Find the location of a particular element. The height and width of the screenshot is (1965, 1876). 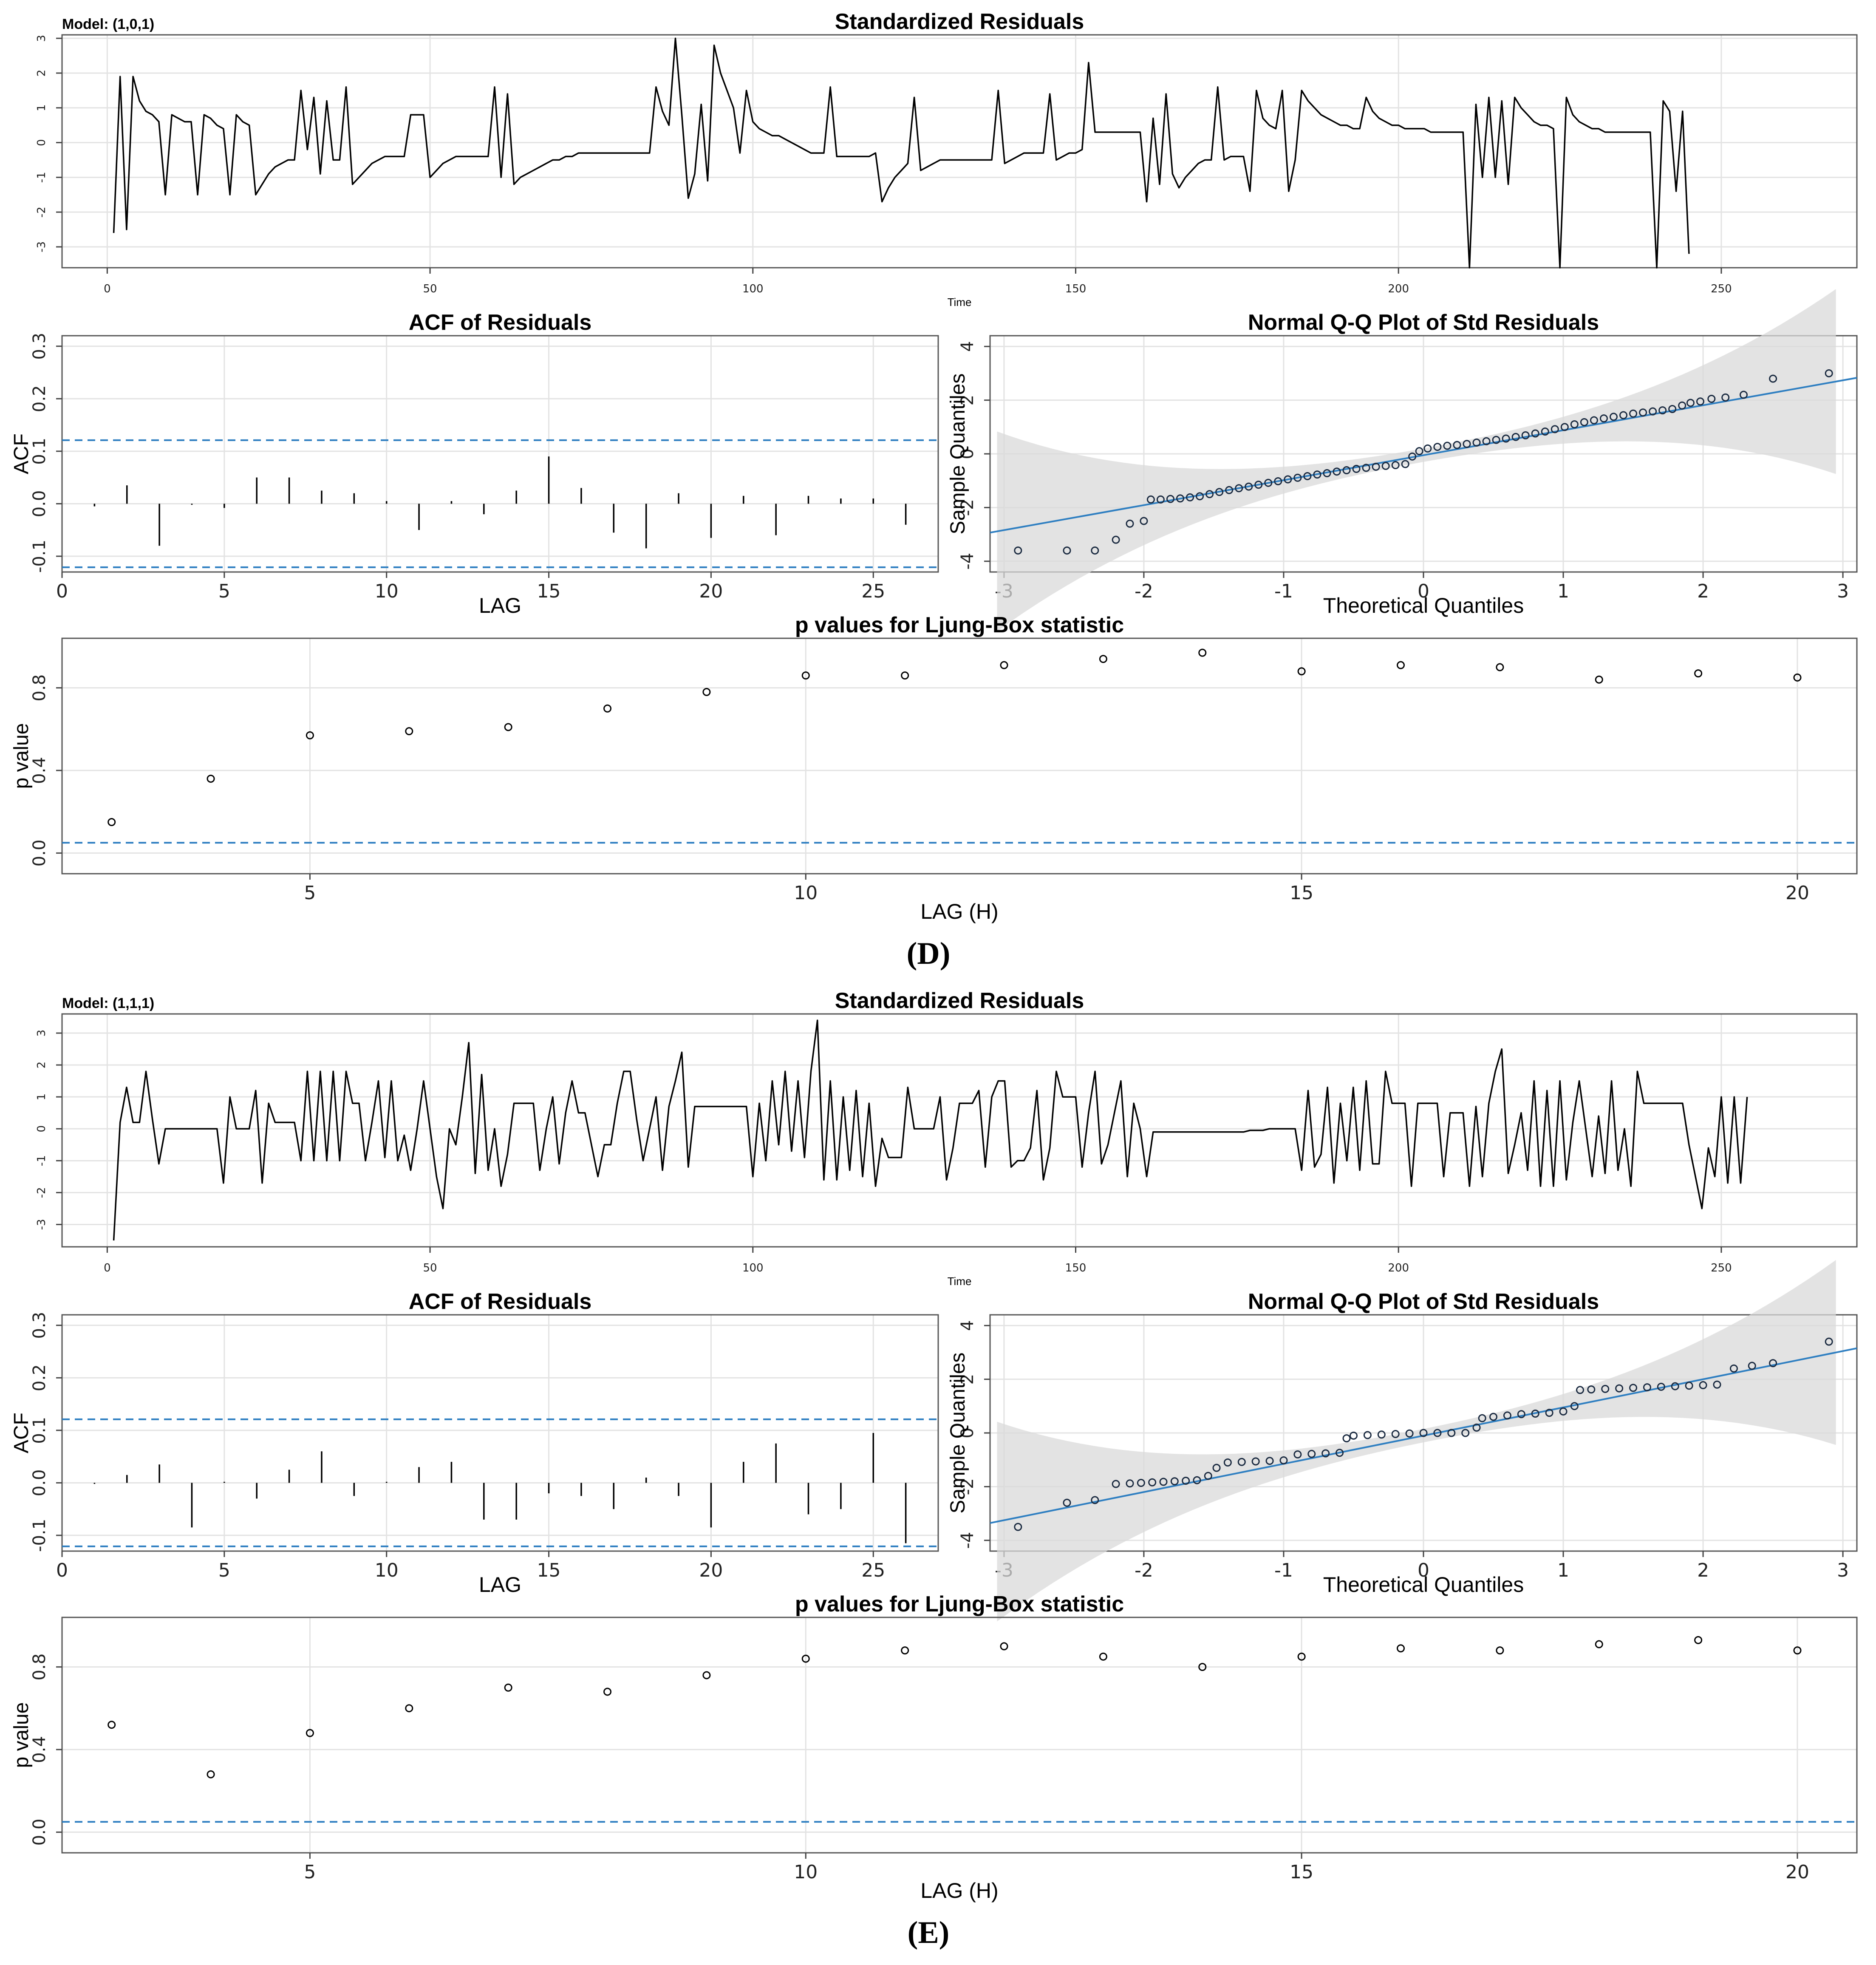

chart-title: Normal Q-Q Plot of Std Residuals is located at coordinates (1423, 323).